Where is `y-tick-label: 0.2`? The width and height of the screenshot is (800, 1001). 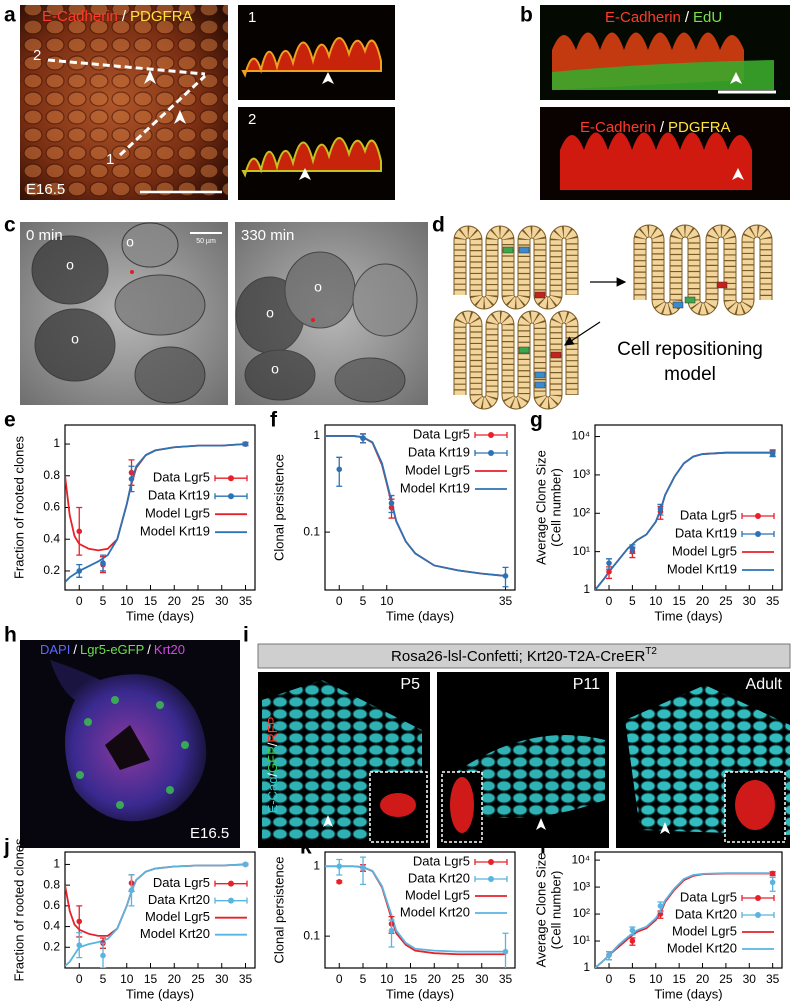 y-tick-label: 0.2 is located at coordinates (51, 570).